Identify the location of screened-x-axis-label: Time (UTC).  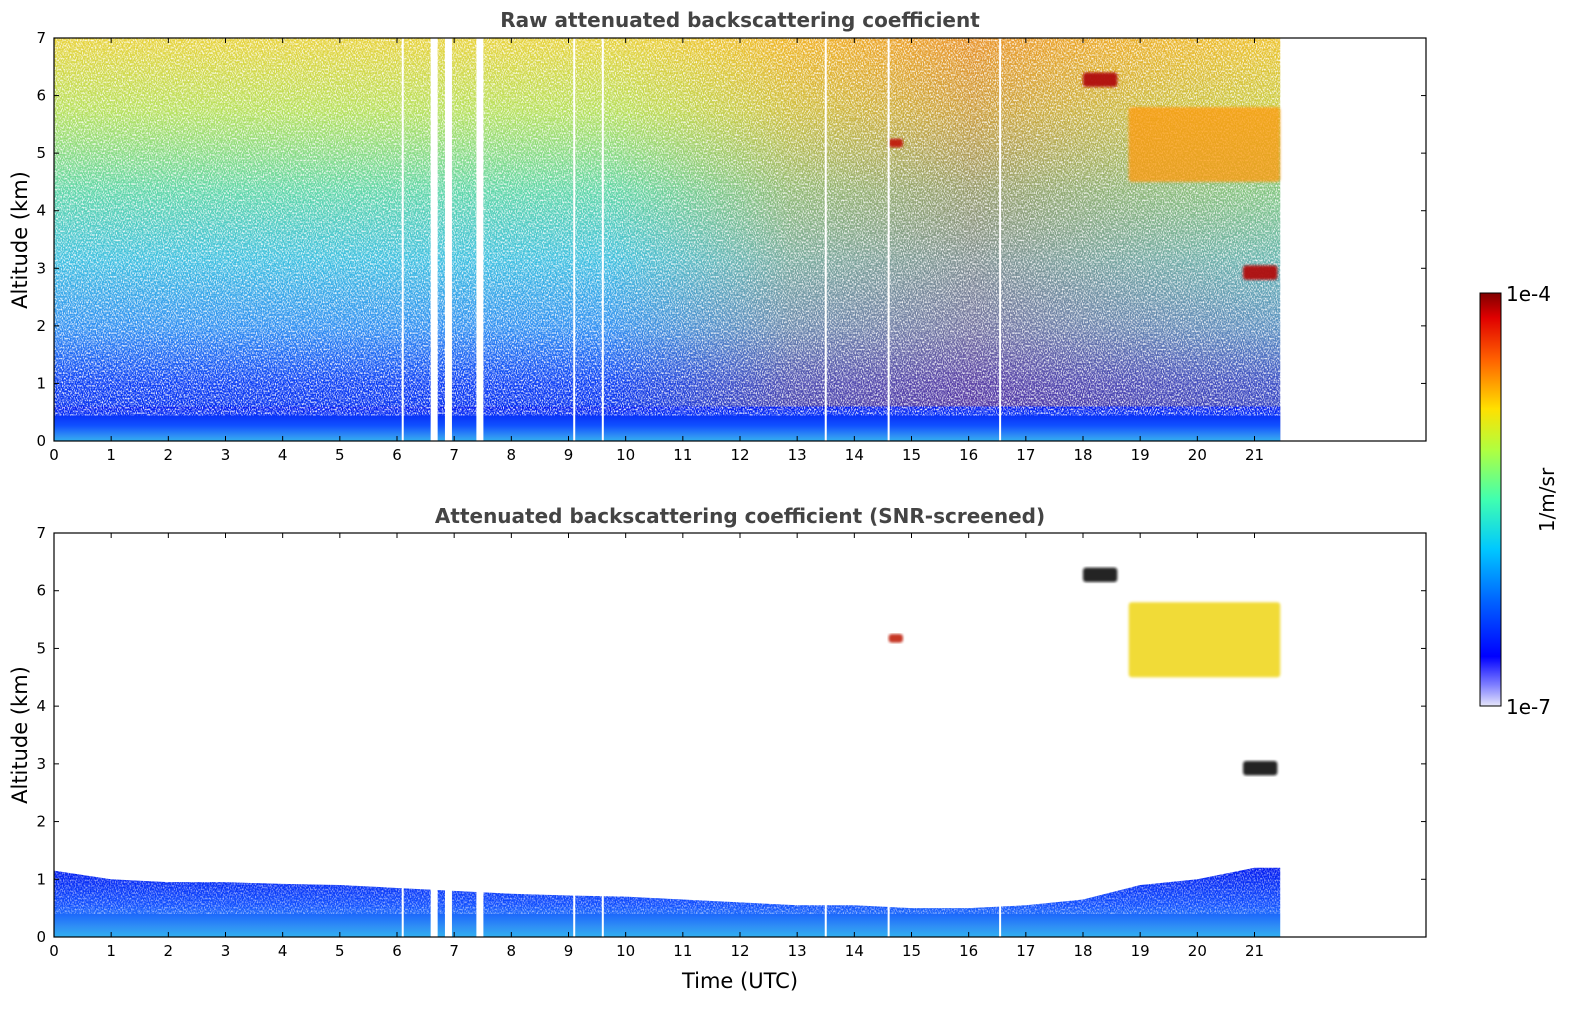
(739, 981).